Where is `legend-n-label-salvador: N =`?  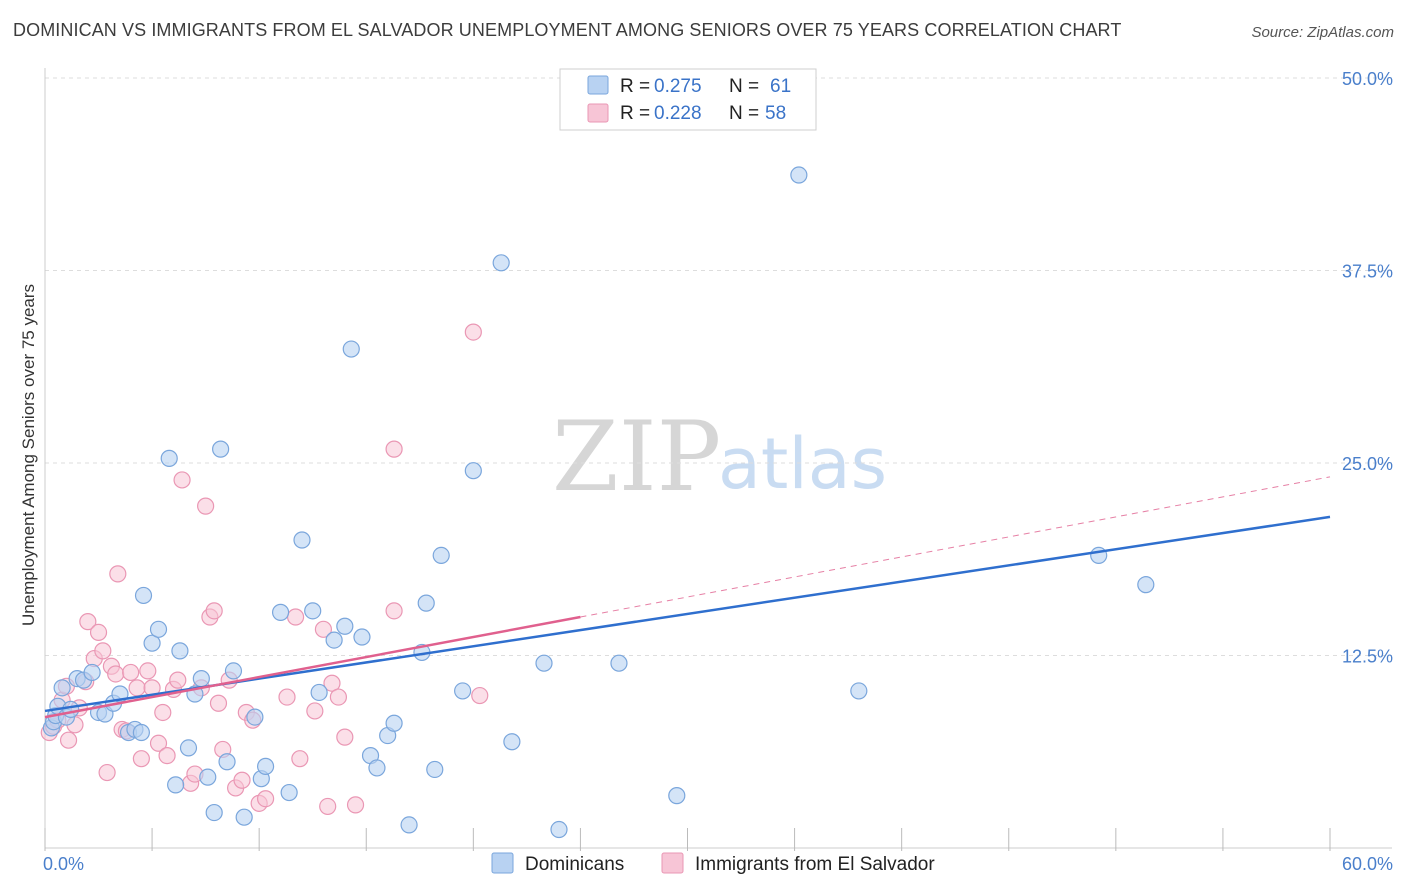 legend-n-label-salvador: N = is located at coordinates (744, 113).